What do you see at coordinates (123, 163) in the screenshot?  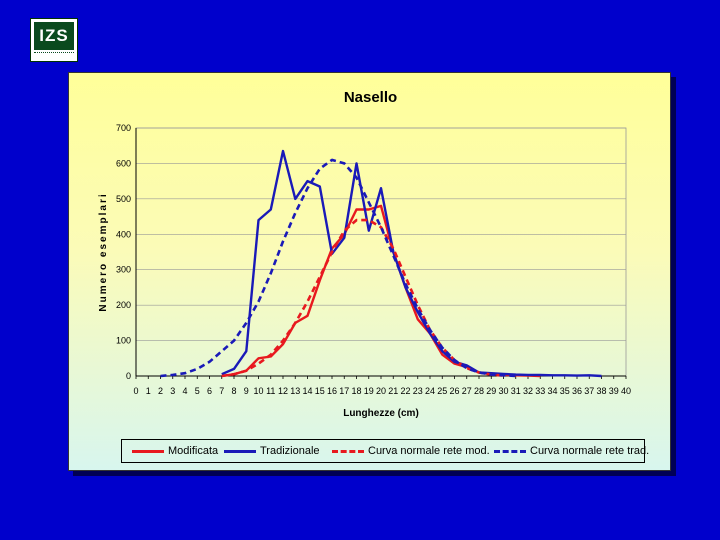 I see `y-tick-label: 600` at bounding box center [123, 163].